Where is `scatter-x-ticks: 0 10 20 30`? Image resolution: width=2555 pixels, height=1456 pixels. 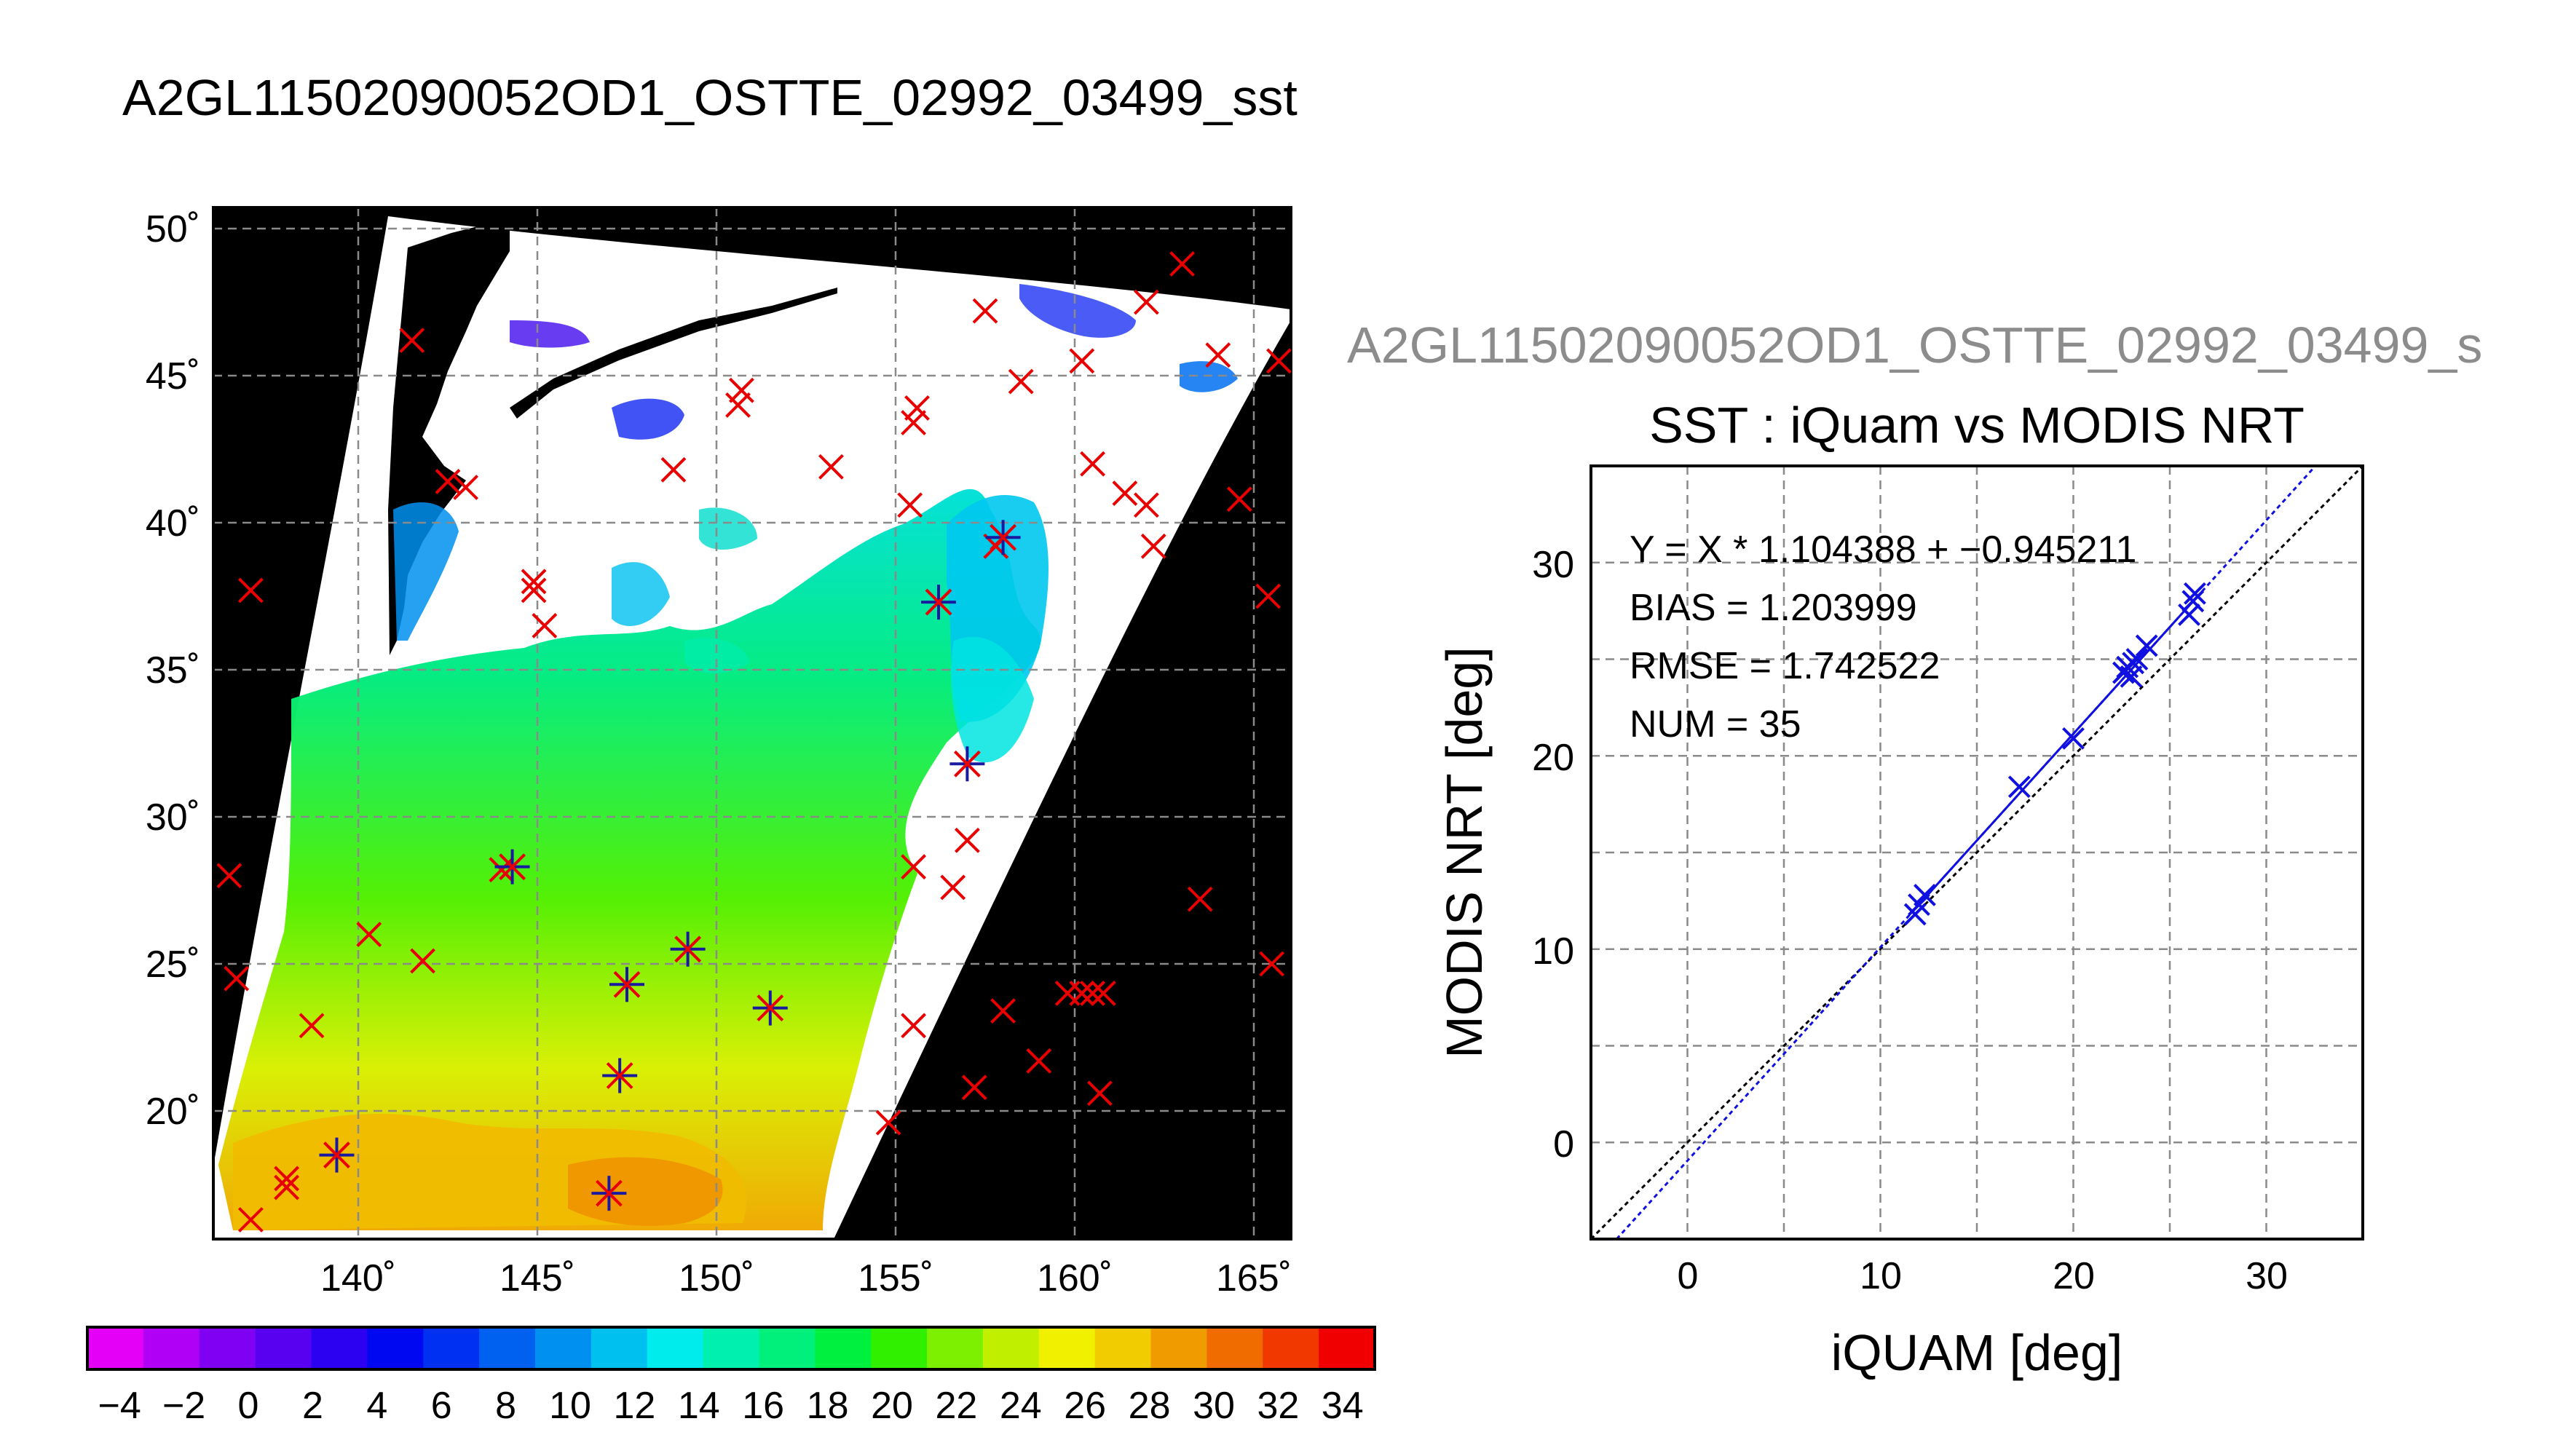
scatter-x-ticks: 0 10 20 30 is located at coordinates (1983, 1276).